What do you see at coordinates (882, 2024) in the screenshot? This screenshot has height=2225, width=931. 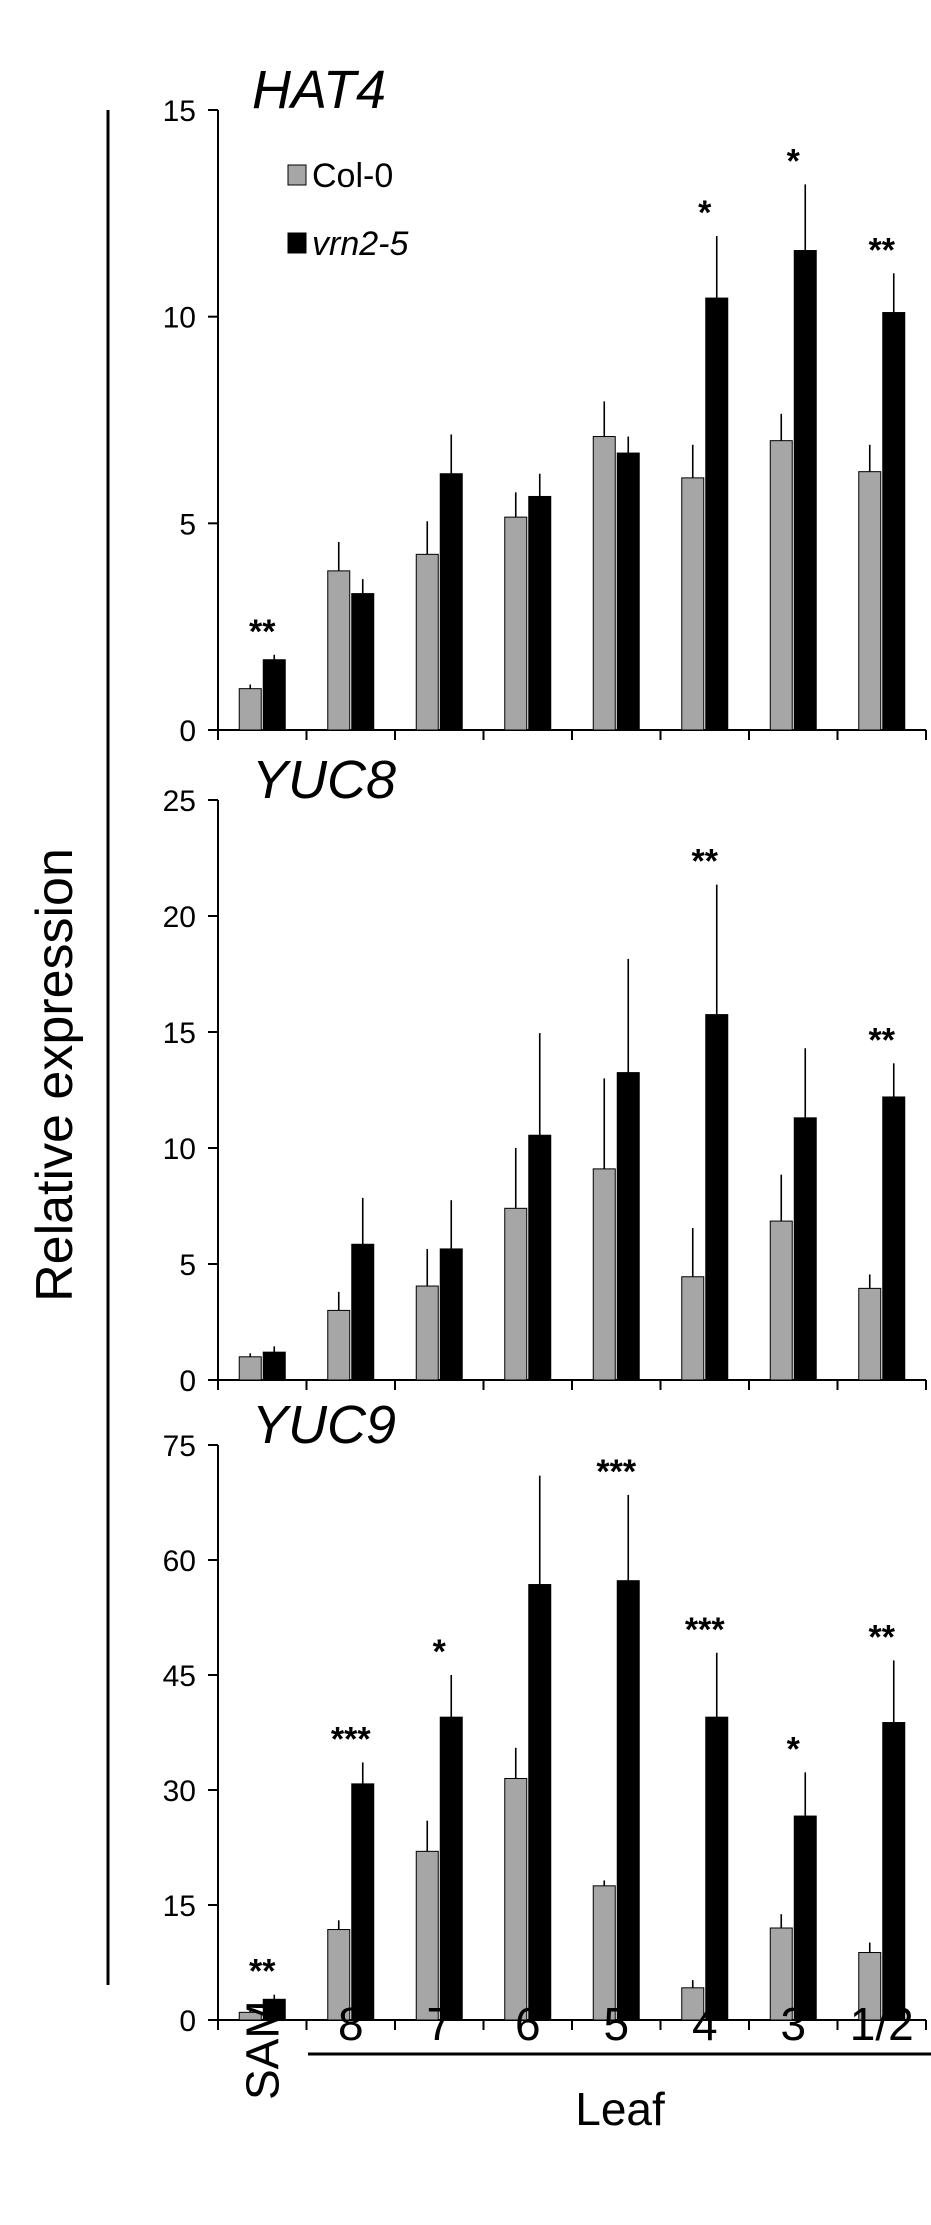 I see `category-label: 1/2` at bounding box center [882, 2024].